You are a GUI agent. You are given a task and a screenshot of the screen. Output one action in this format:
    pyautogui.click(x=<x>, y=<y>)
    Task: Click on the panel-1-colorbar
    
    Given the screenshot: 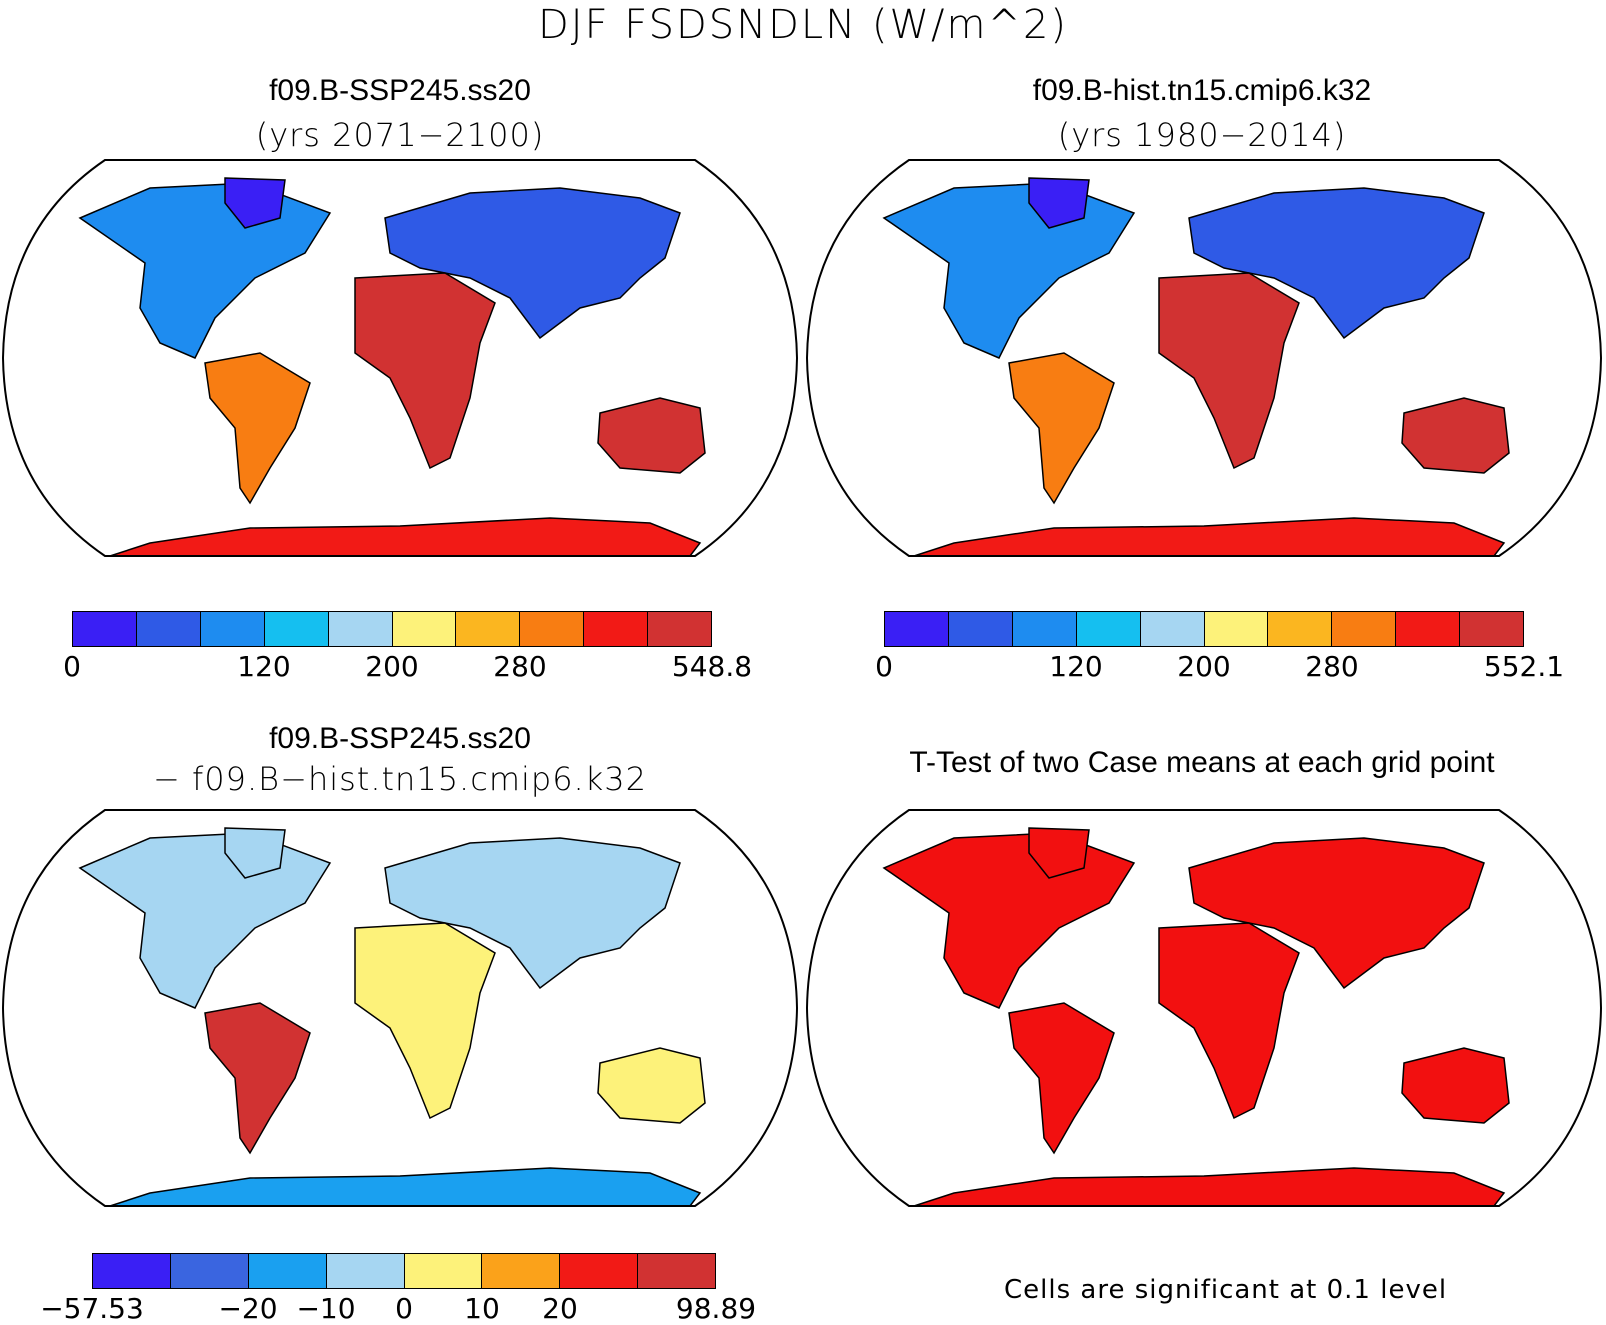 What is the action you would take?
    pyautogui.click(x=392, y=629)
    